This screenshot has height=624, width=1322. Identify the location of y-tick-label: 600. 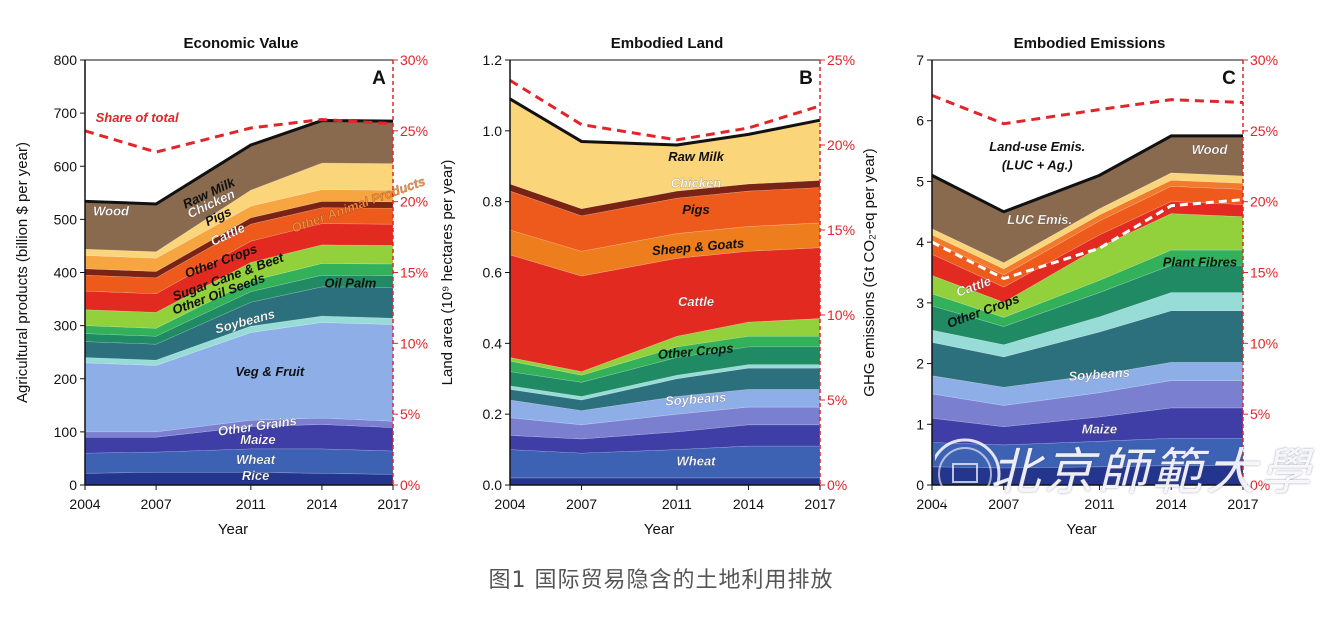
(66, 166).